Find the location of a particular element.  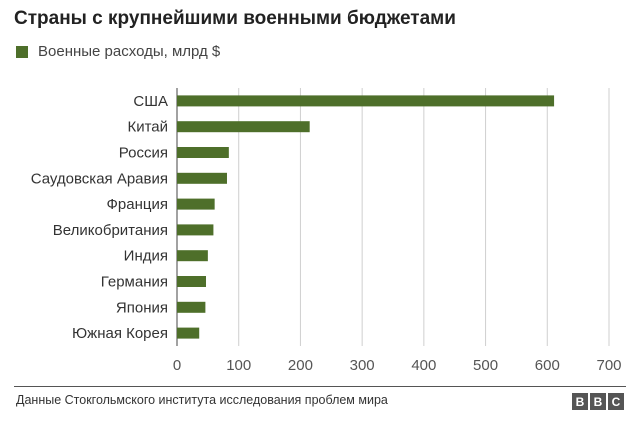

x-tick-label: 700 is located at coordinates (608, 365).